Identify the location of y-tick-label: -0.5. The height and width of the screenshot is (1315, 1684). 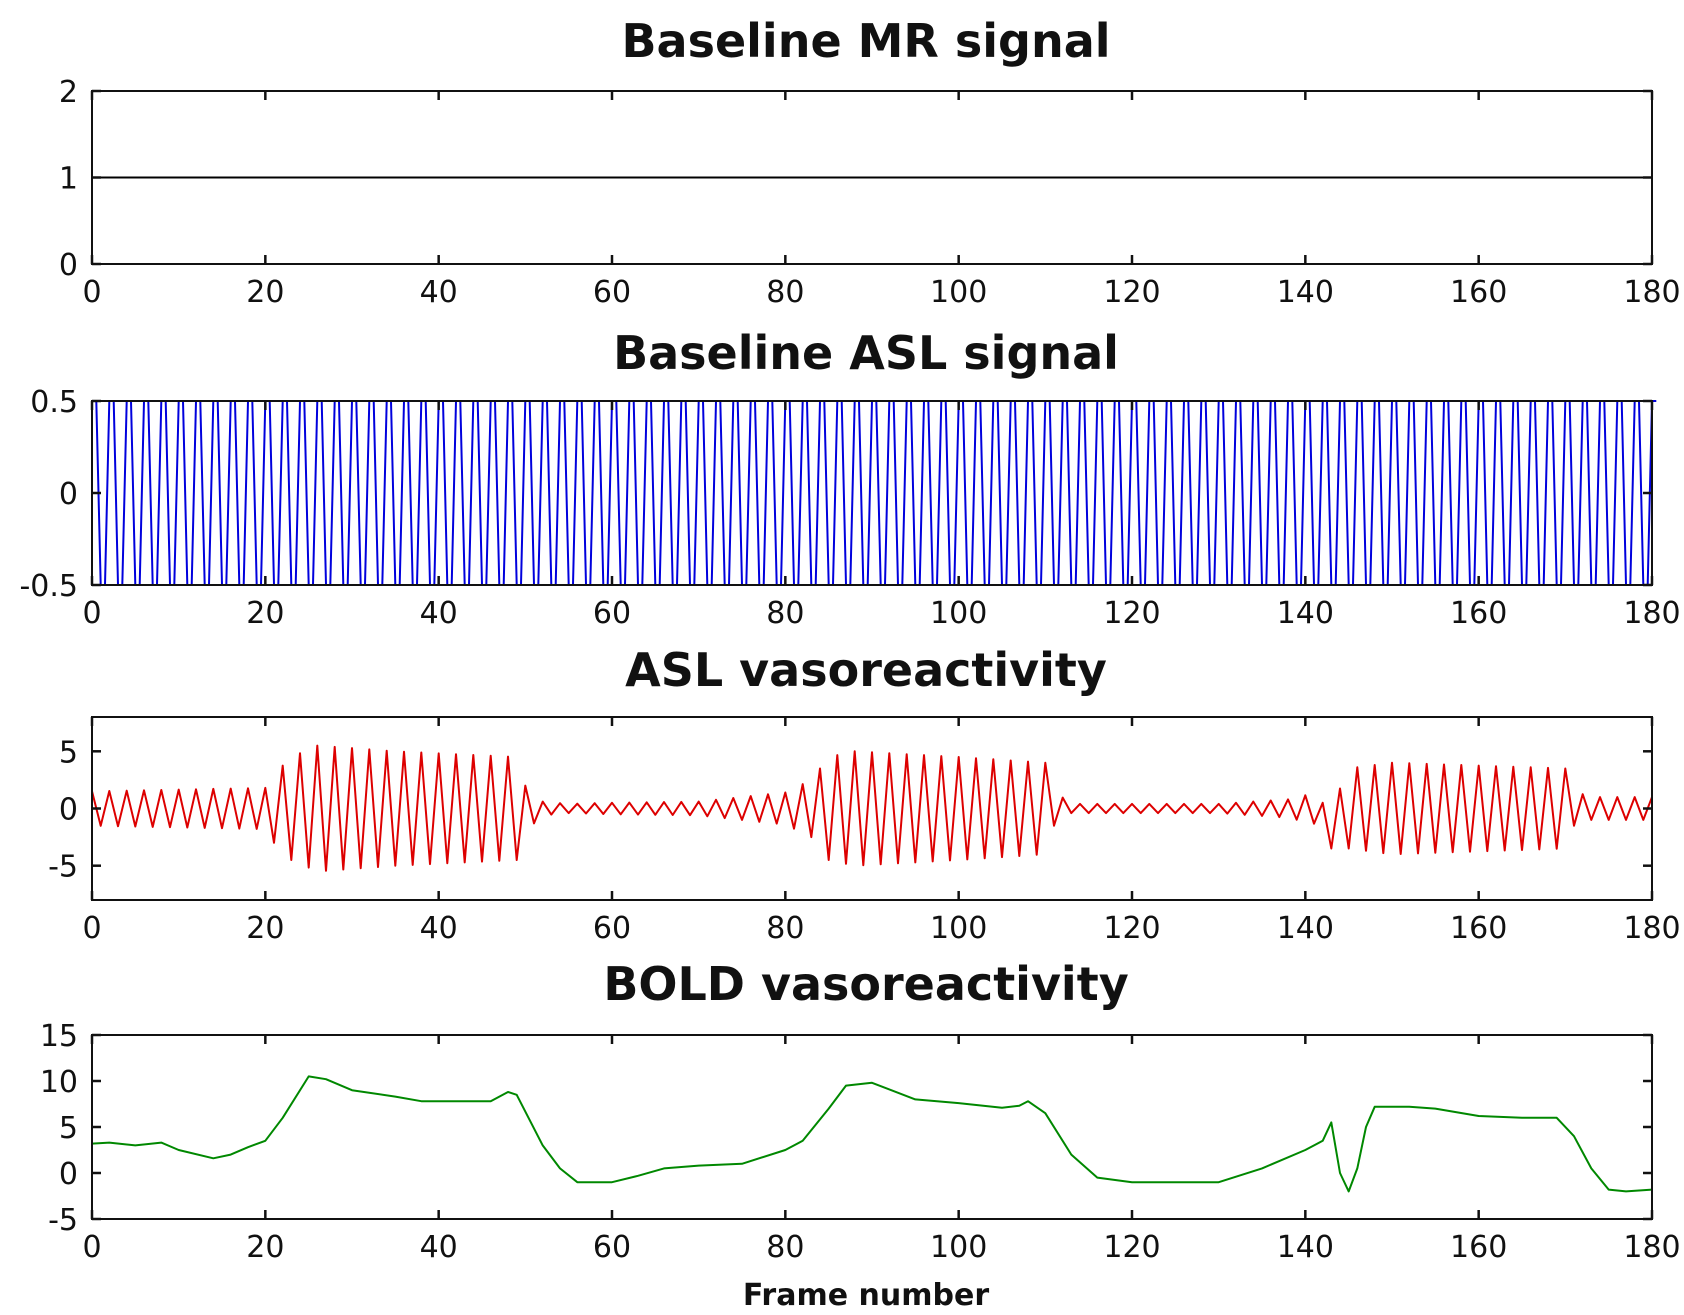
(48, 586).